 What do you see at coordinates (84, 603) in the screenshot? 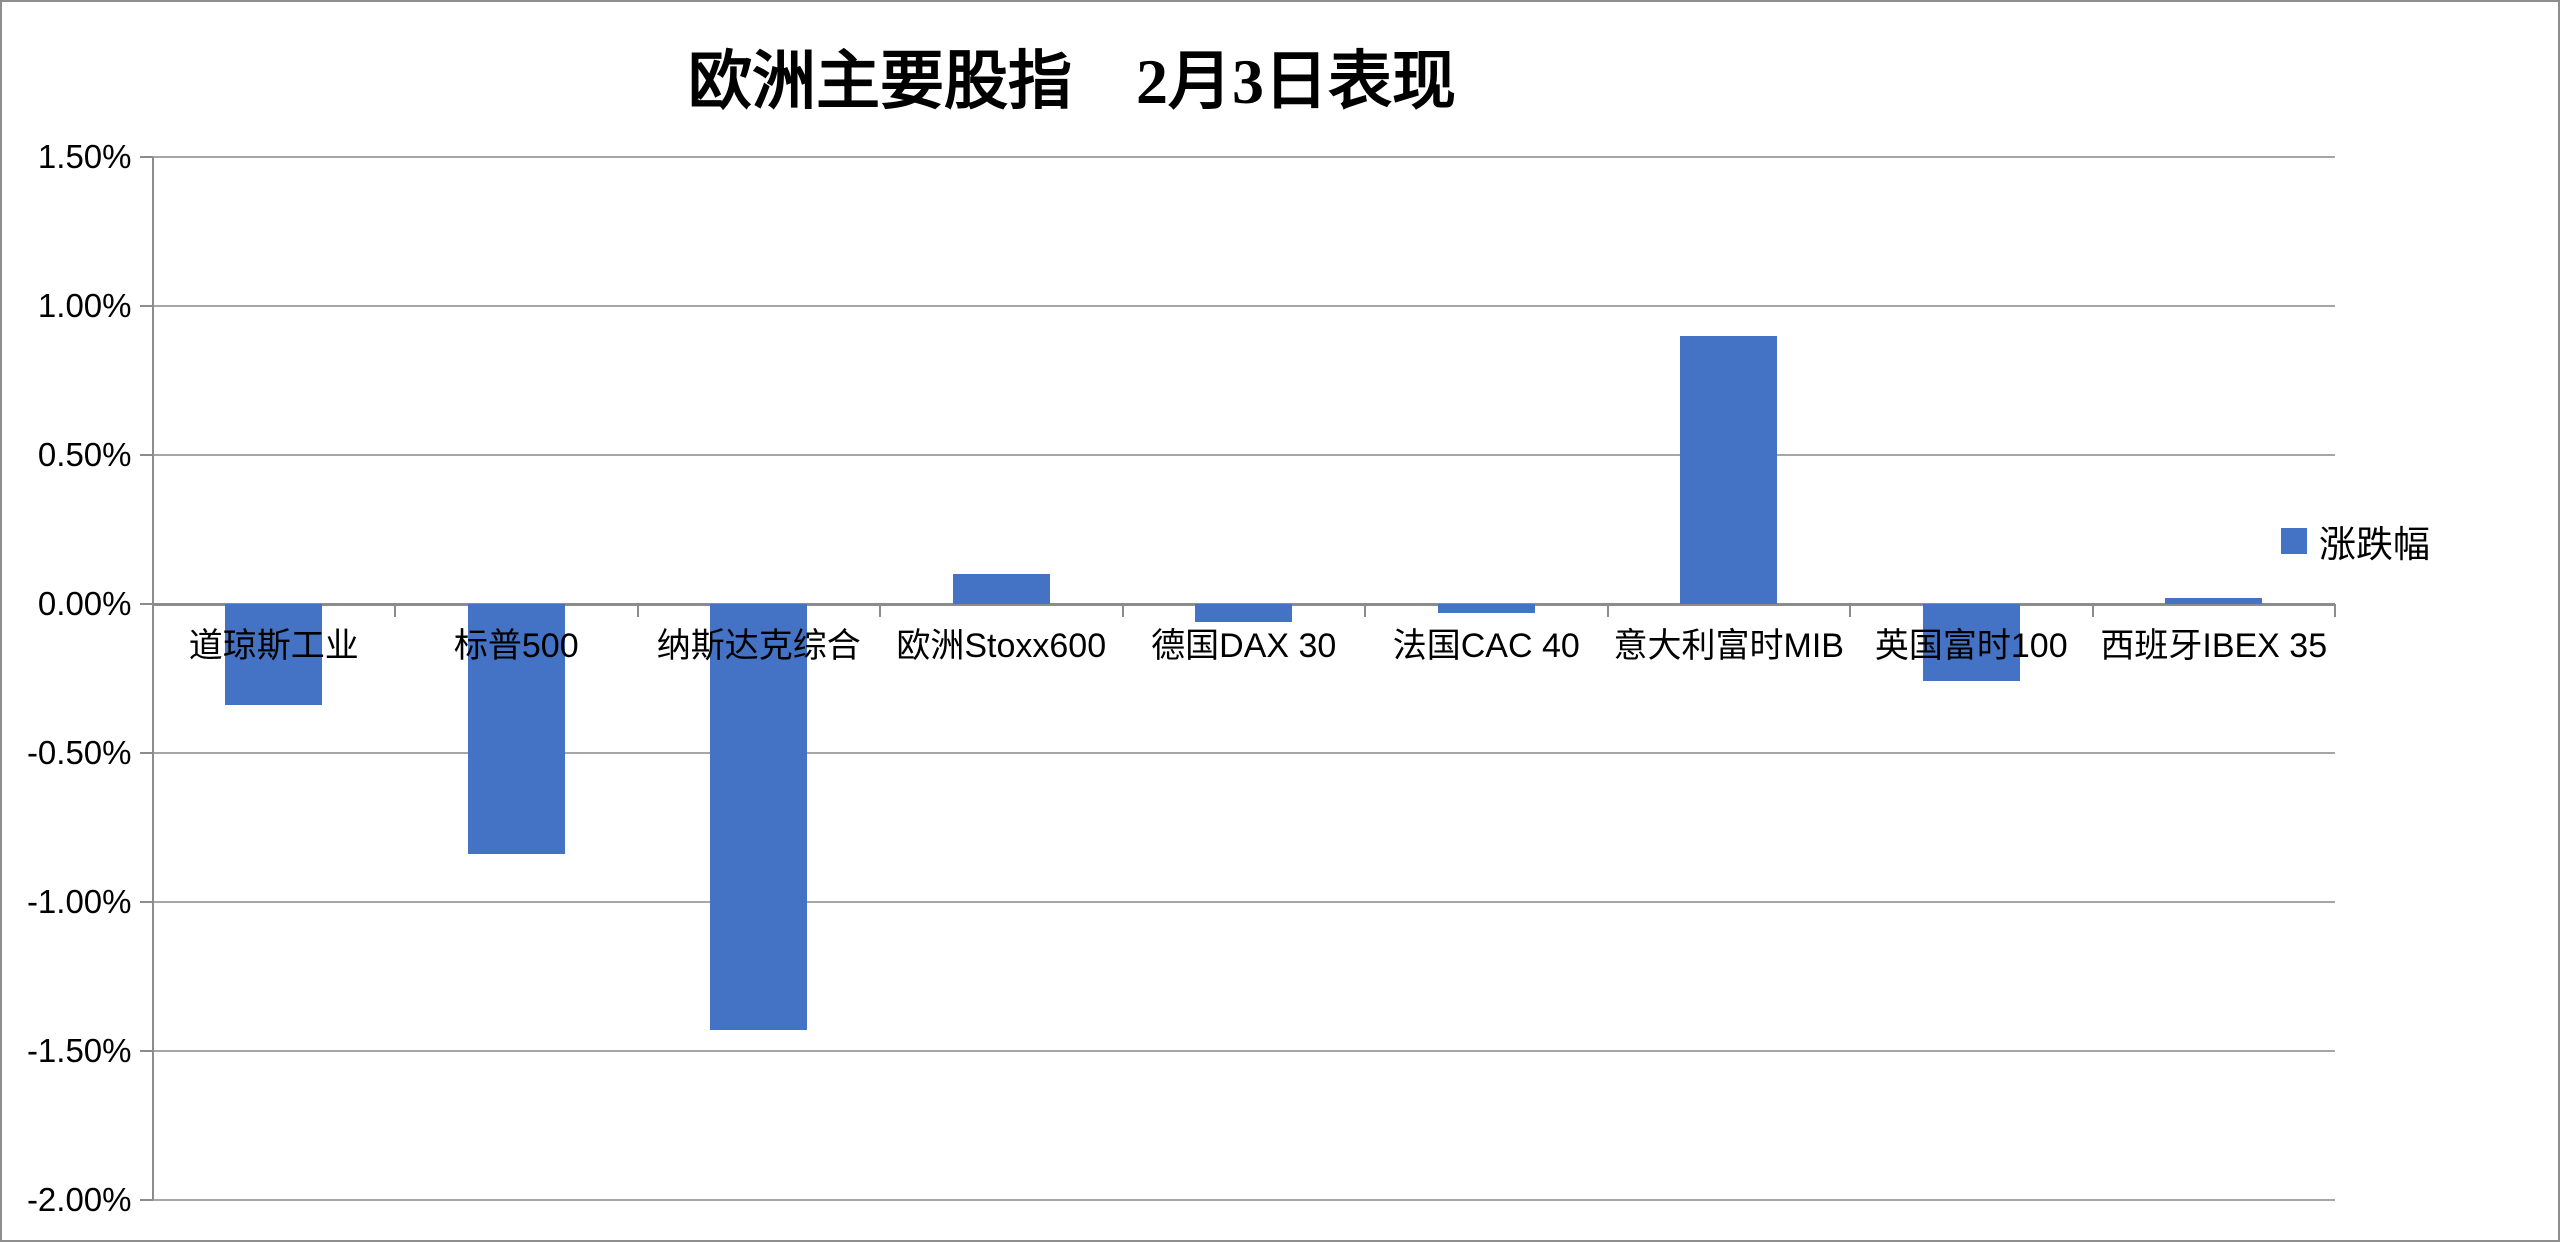
I see `y-axis-tick-label: 0.00%` at bounding box center [84, 603].